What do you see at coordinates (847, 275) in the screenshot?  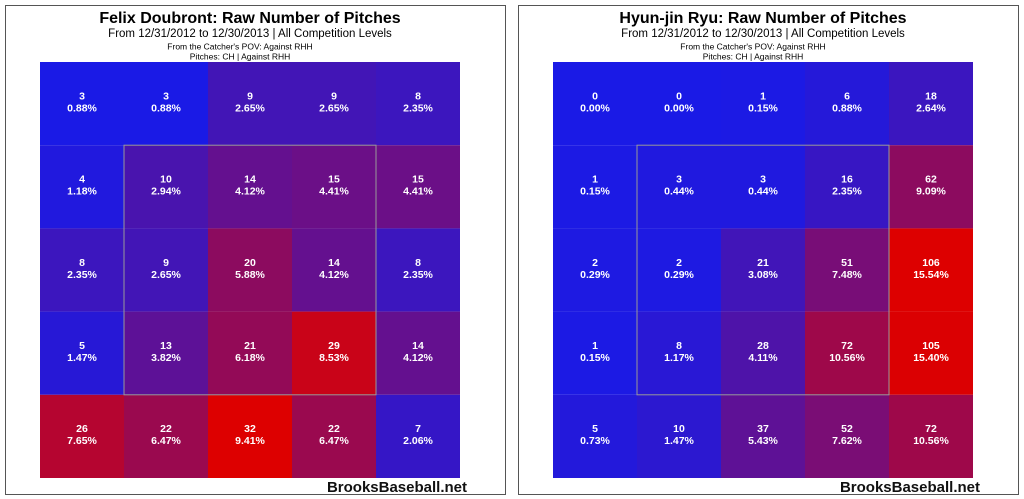 I see `cell-percent: 7.48%` at bounding box center [847, 275].